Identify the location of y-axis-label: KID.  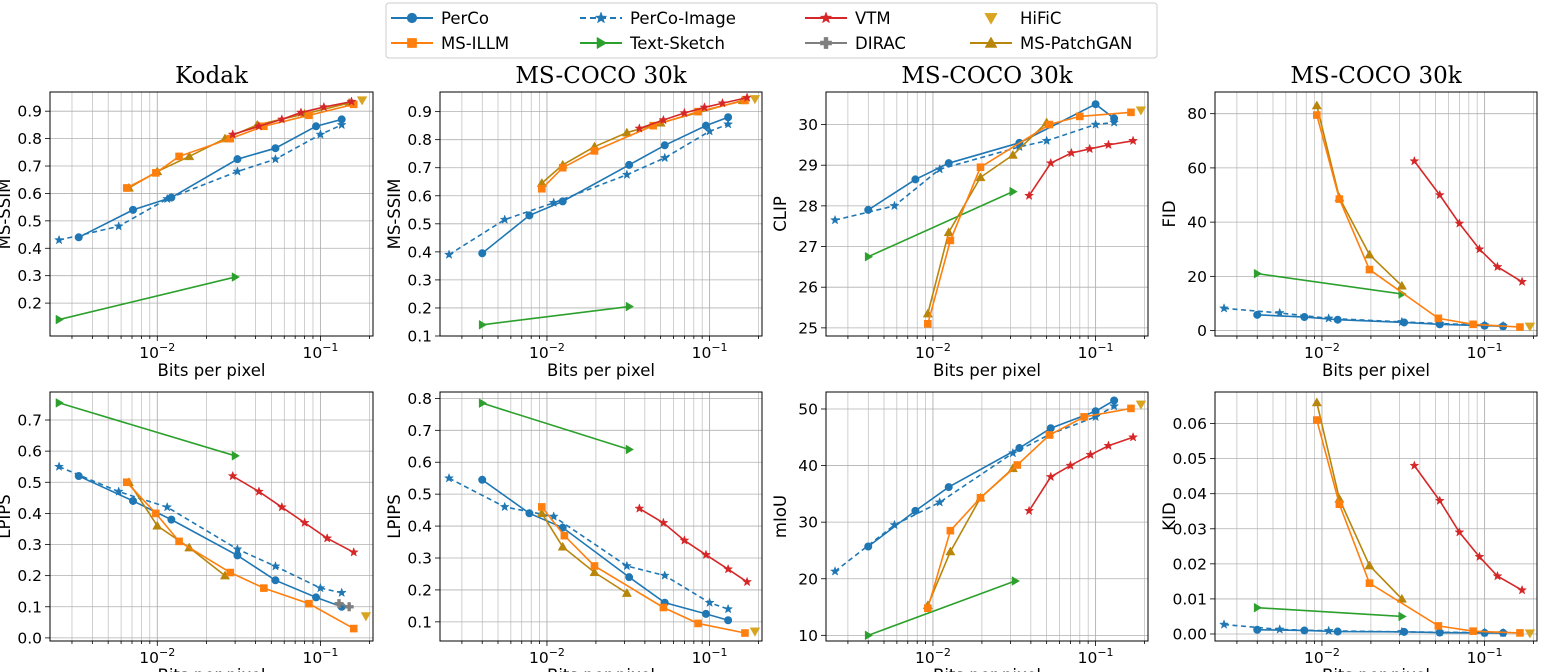
(1169, 516).